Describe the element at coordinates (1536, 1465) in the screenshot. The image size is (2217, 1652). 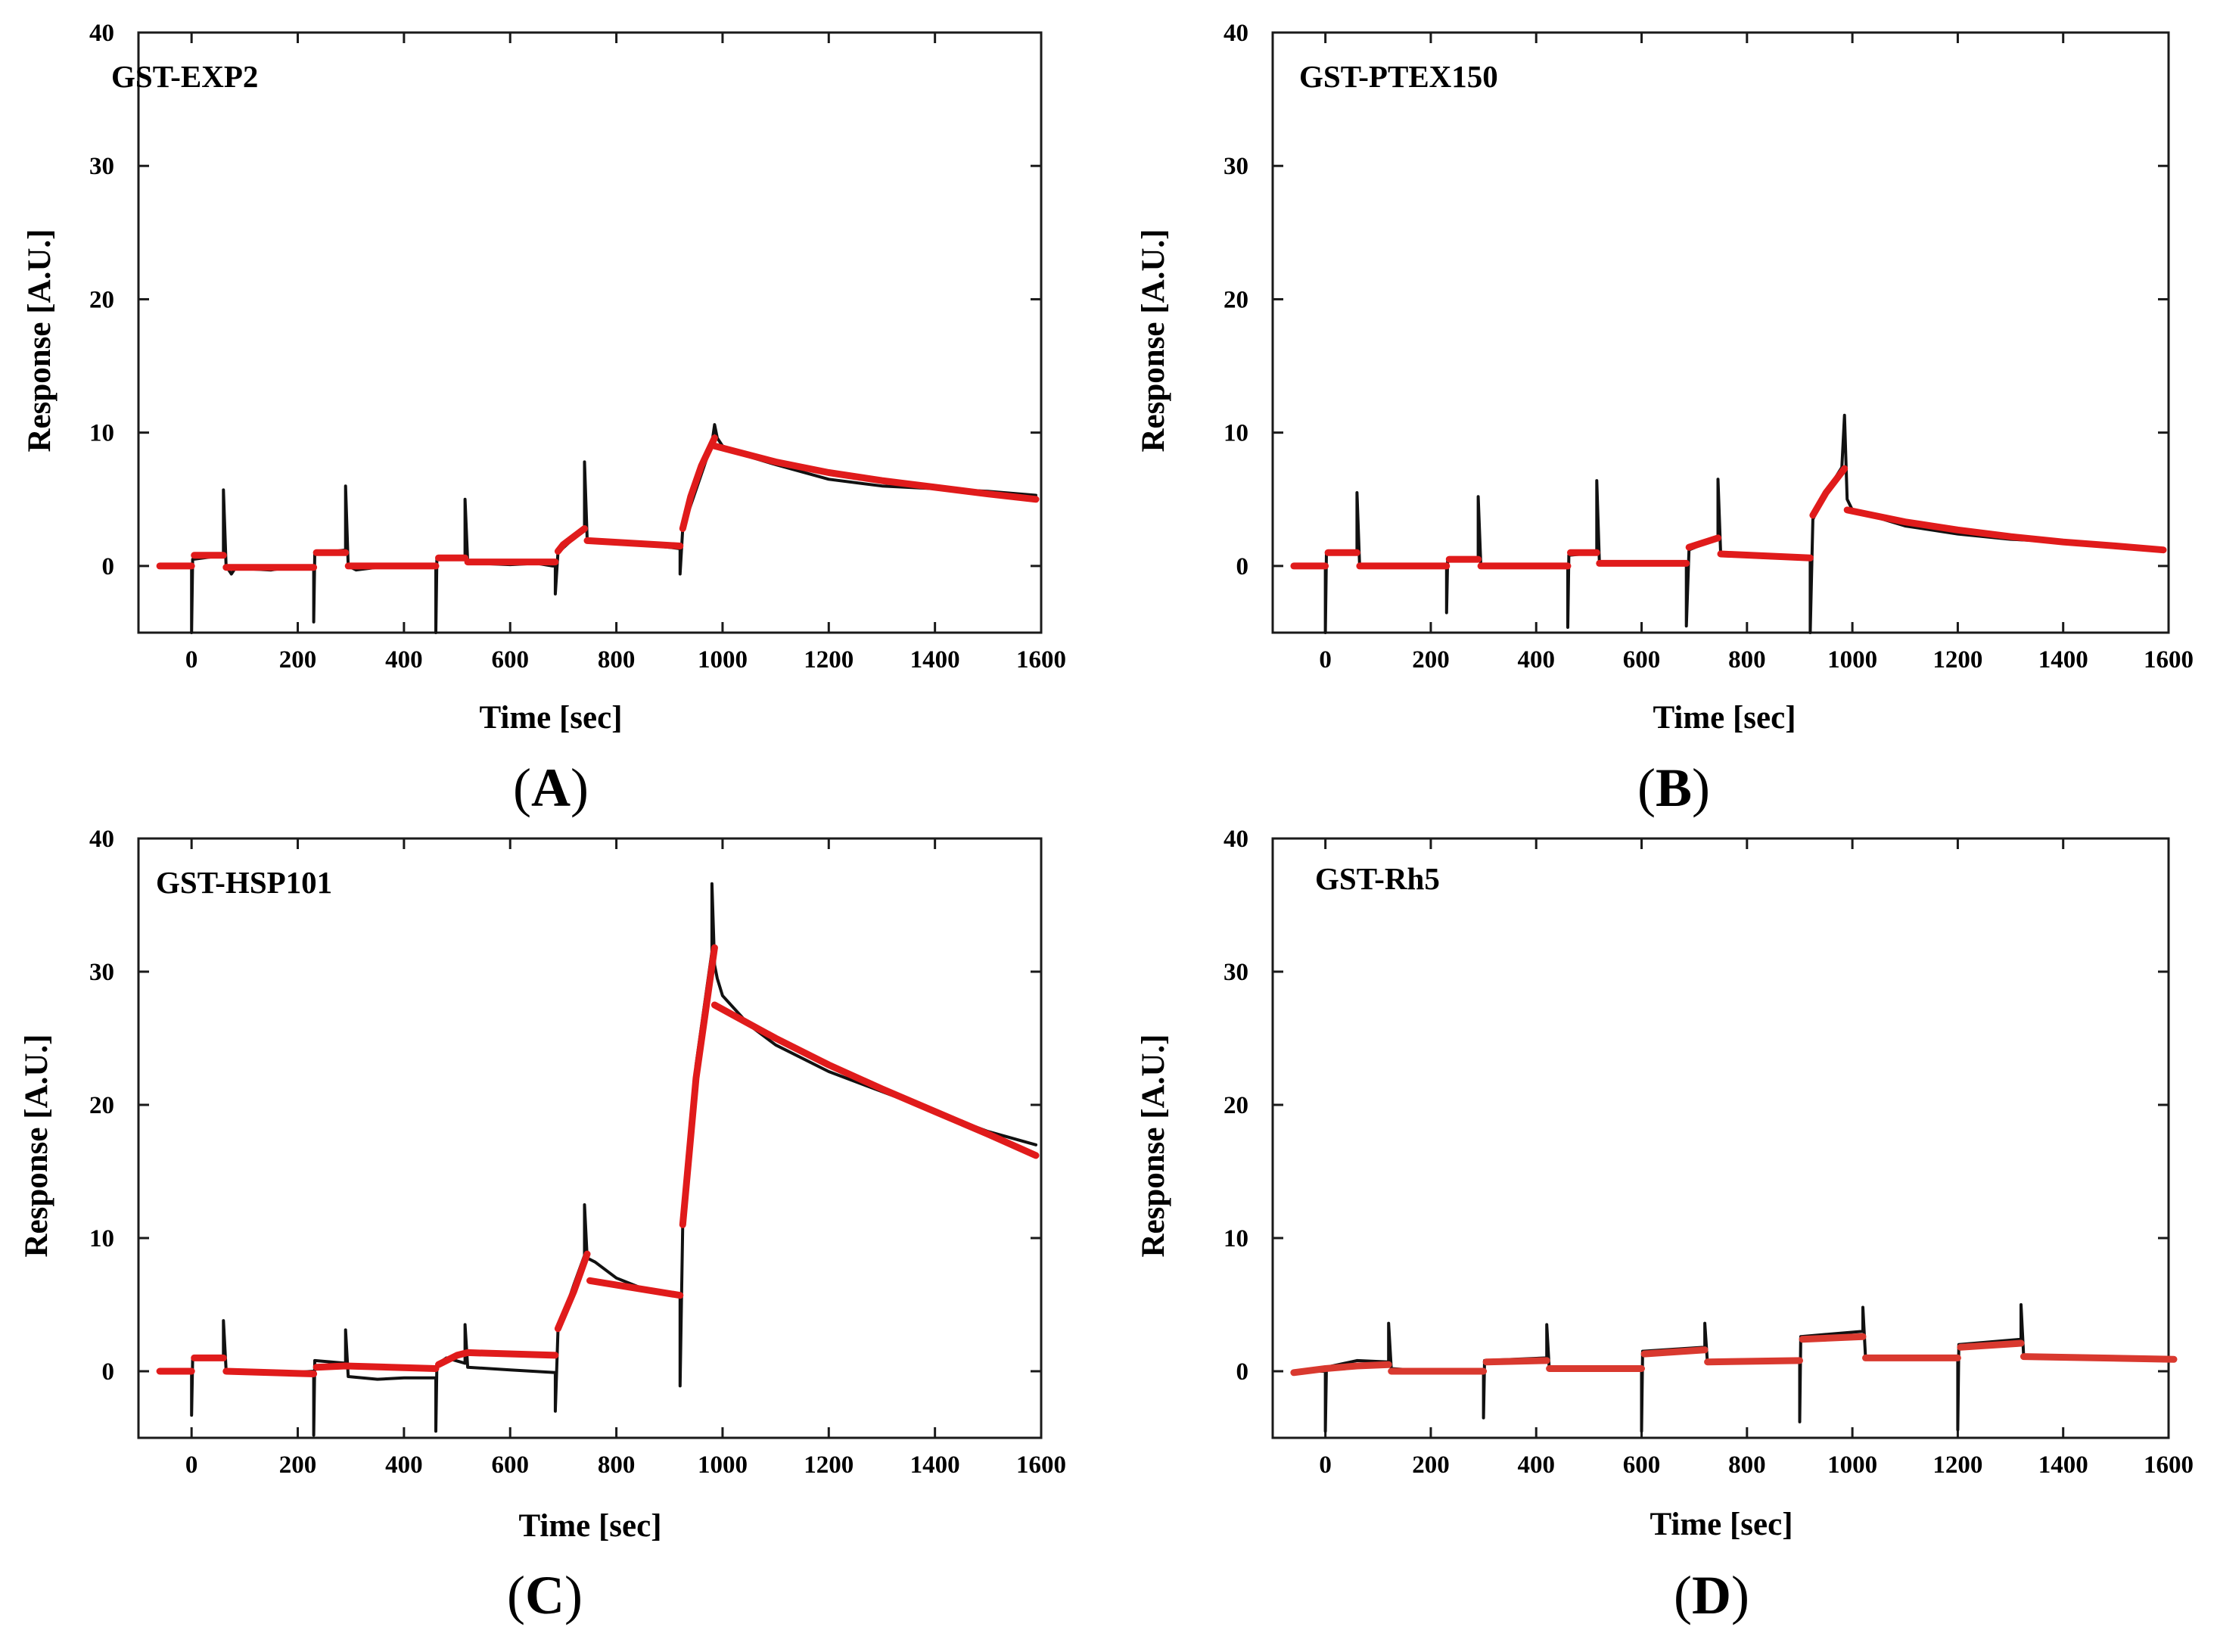
I see `x-tick-label-d: 400` at that location.